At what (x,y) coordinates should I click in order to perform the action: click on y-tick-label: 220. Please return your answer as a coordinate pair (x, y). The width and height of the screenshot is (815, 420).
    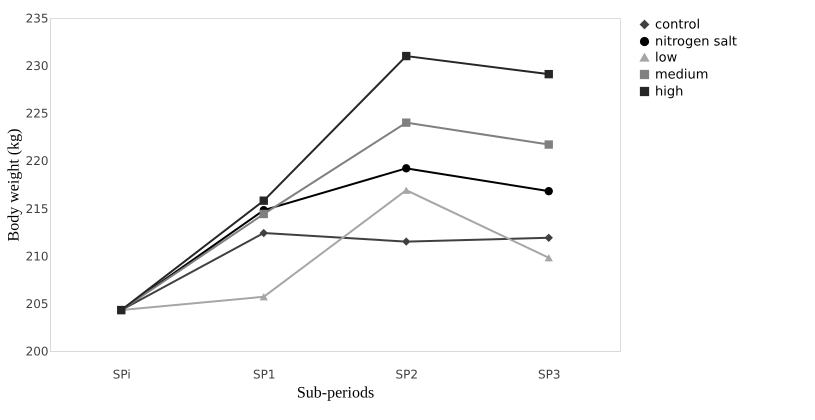
    Looking at the image, I should click on (37, 161).